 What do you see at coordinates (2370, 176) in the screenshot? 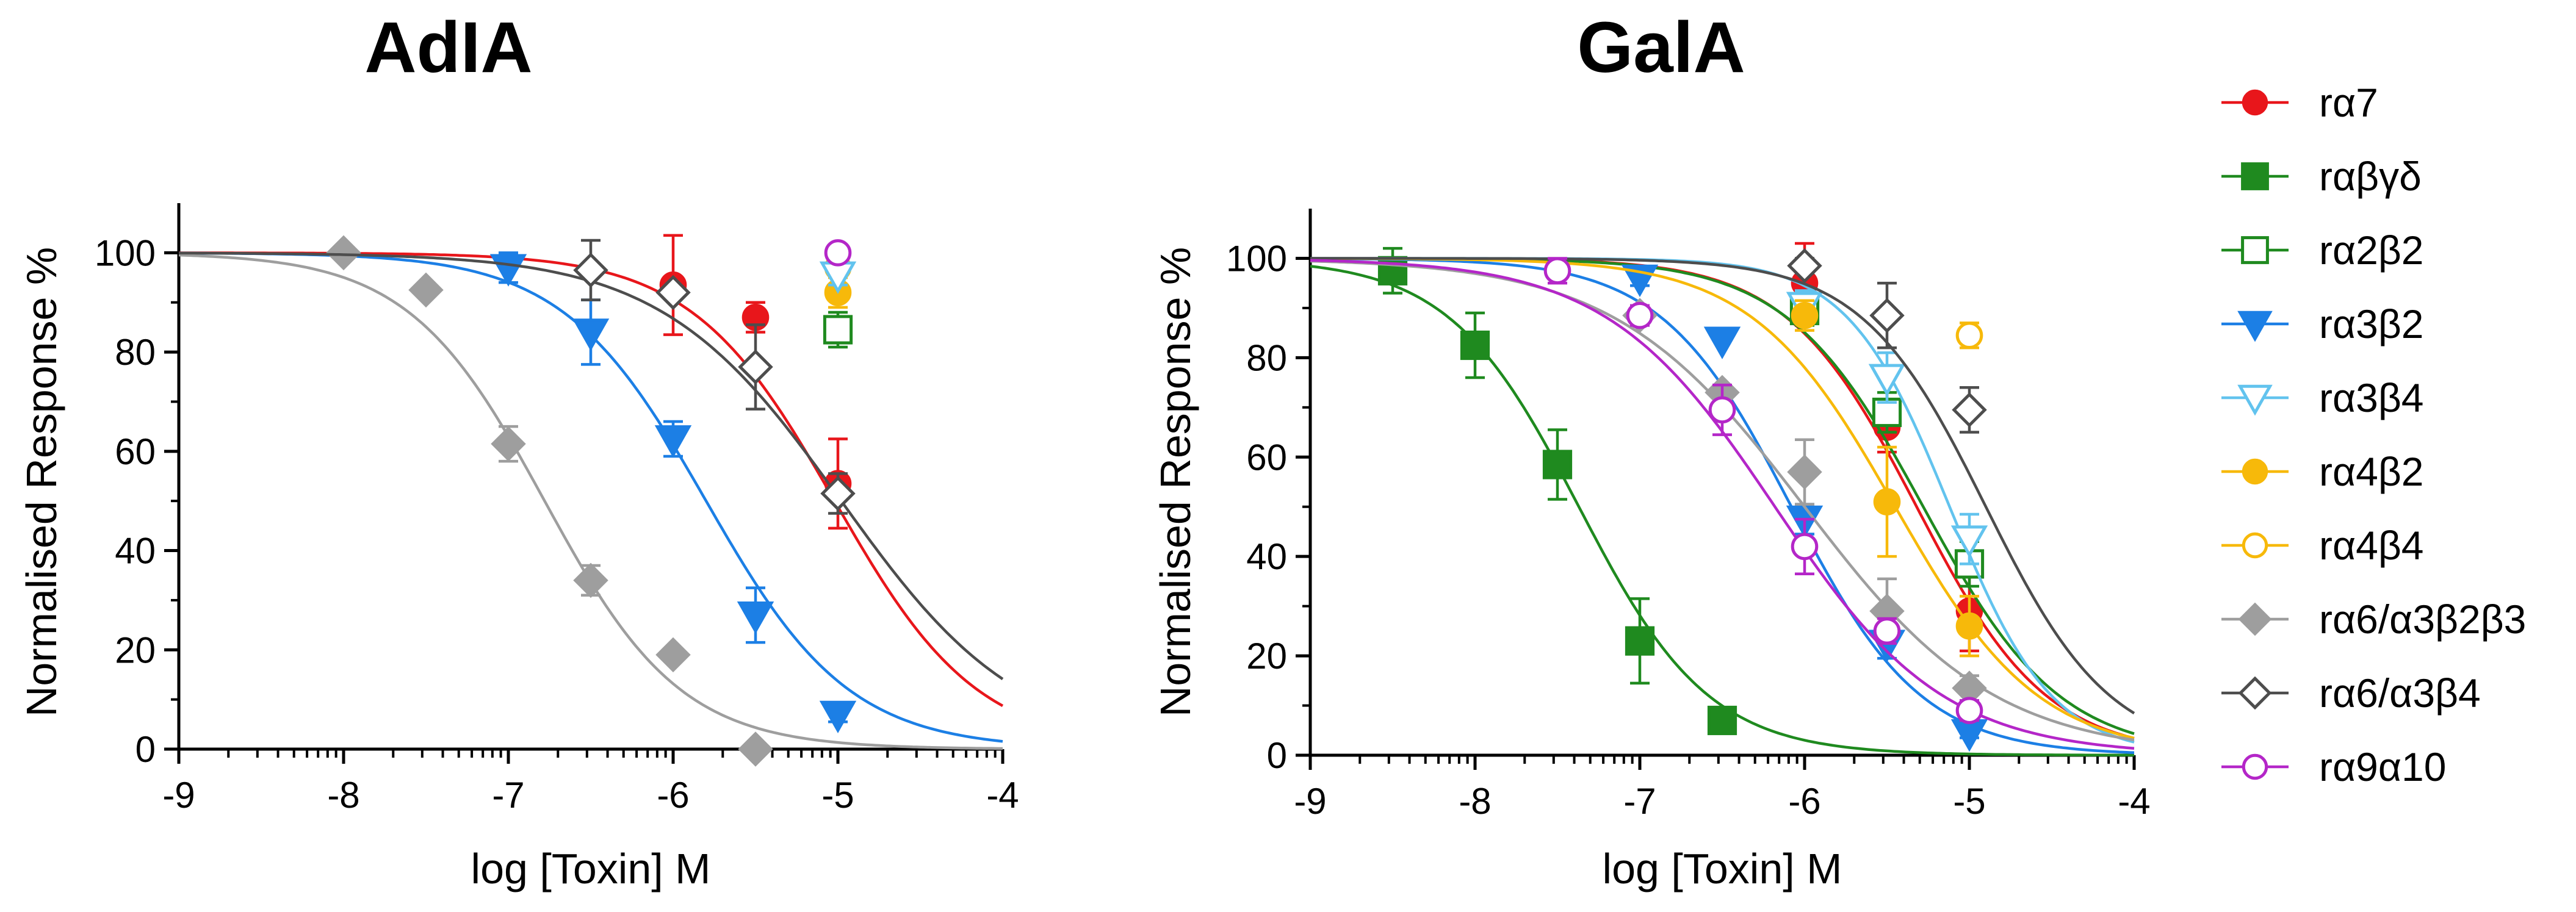
I see `legend-label: rαβγδ` at bounding box center [2370, 176].